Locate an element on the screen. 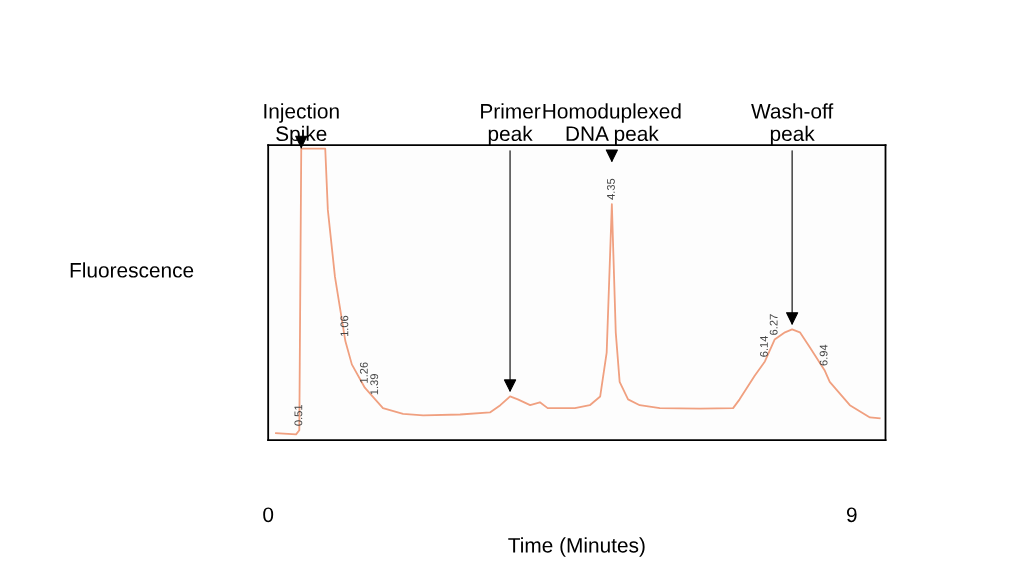  annotation: 6.27 is located at coordinates (773, 324).